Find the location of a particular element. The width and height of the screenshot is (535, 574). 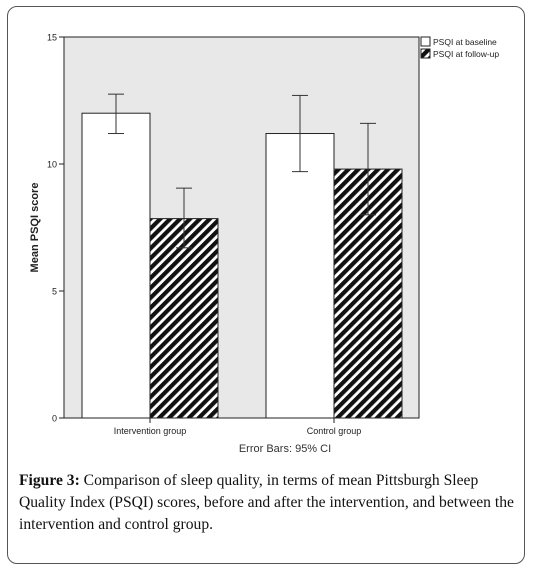

y-tick-label: 5 is located at coordinates (54, 292).